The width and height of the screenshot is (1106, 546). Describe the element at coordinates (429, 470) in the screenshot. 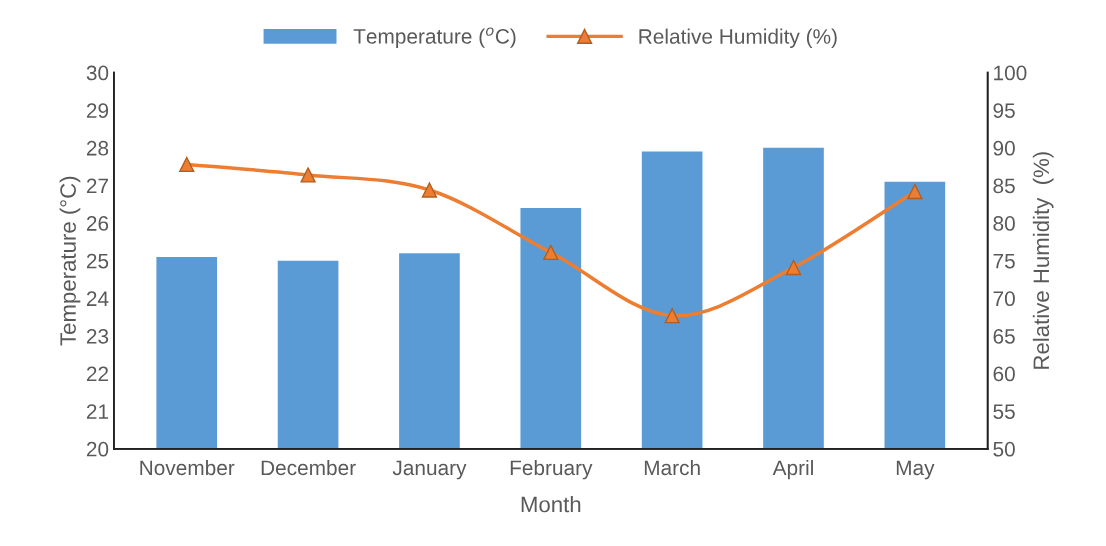

I see `x-tick-label: January` at that location.